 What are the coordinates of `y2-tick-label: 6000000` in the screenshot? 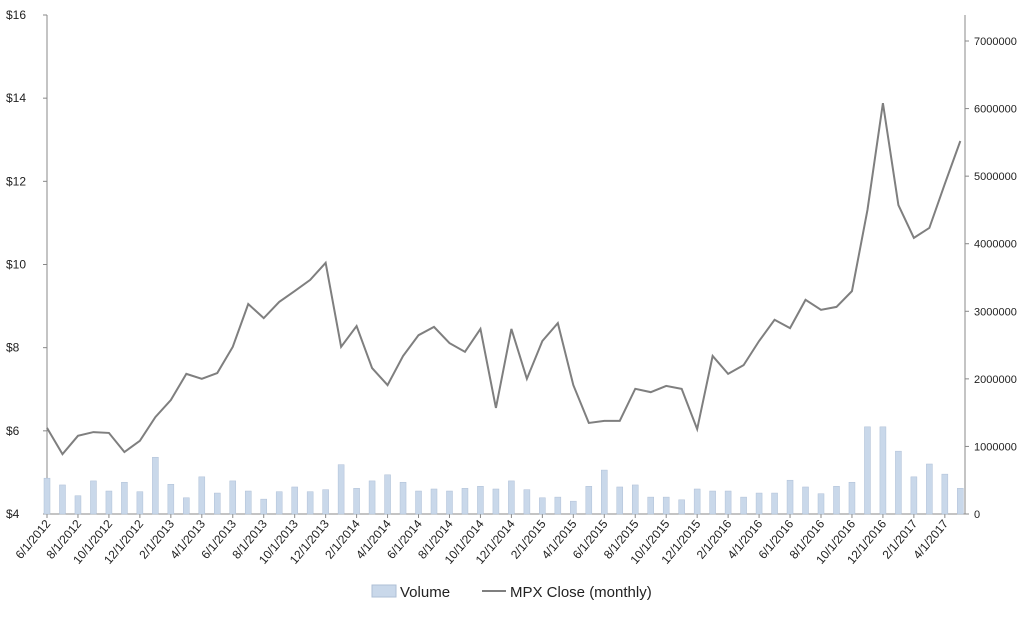 It's located at (995, 110).